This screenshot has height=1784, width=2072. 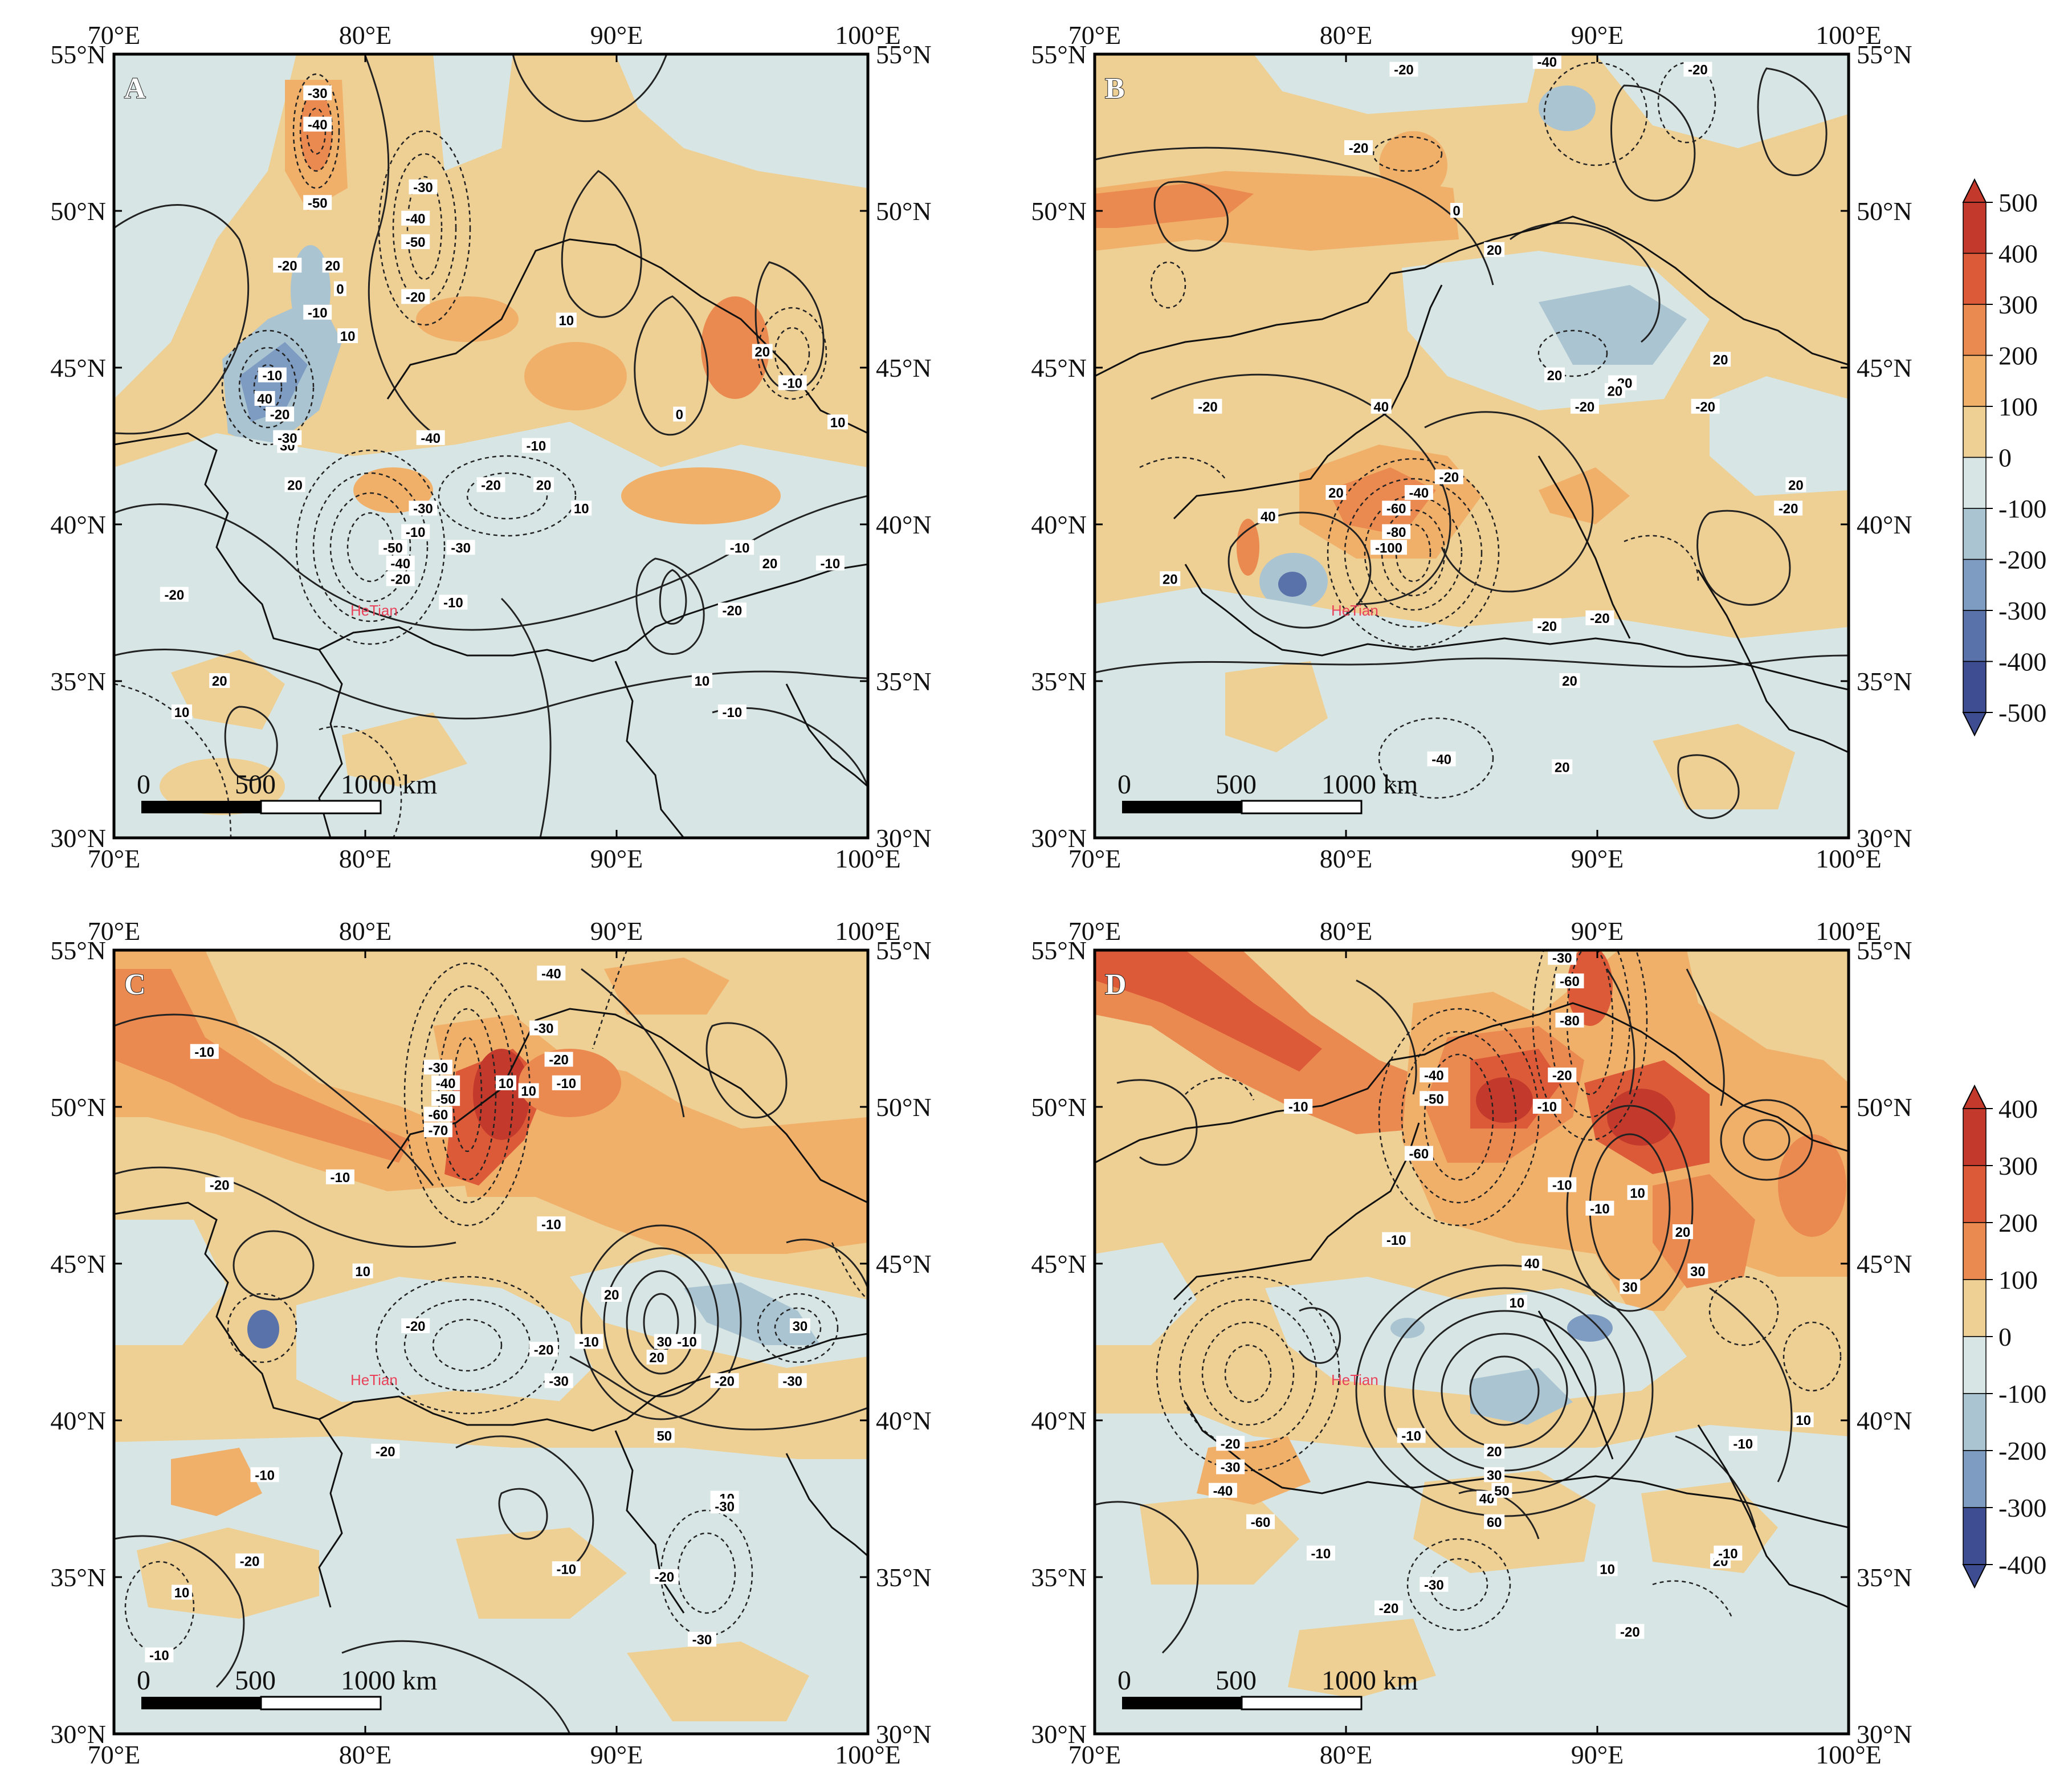 What do you see at coordinates (904, 682) in the screenshot?
I see `panel-a-y-tick-right: 35°N` at bounding box center [904, 682].